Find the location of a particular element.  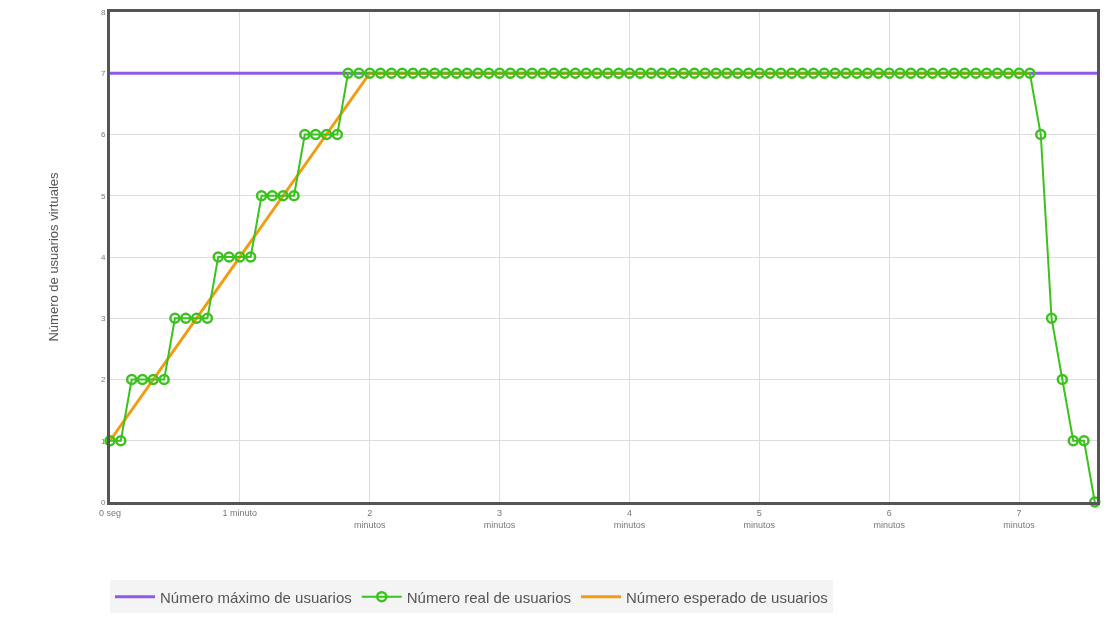

y-tick-label: 4 is located at coordinates (103, 257).